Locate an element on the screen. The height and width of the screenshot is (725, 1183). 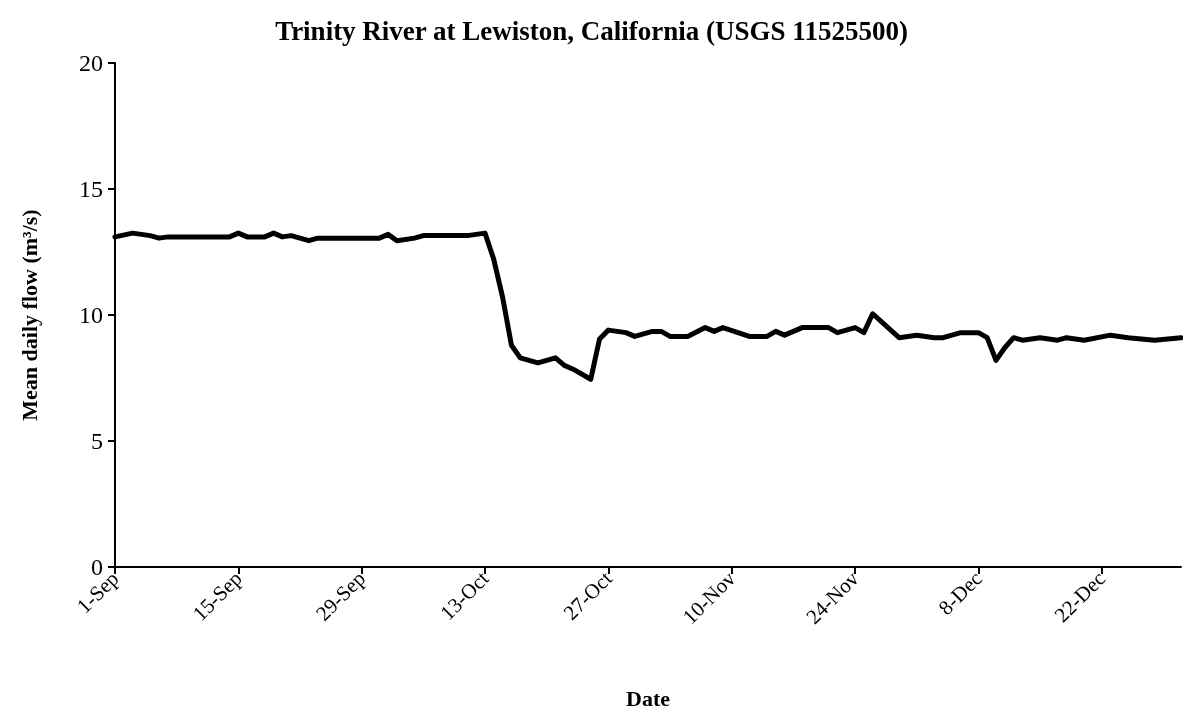
y-tick-label: 10 is located at coordinates (91, 315).